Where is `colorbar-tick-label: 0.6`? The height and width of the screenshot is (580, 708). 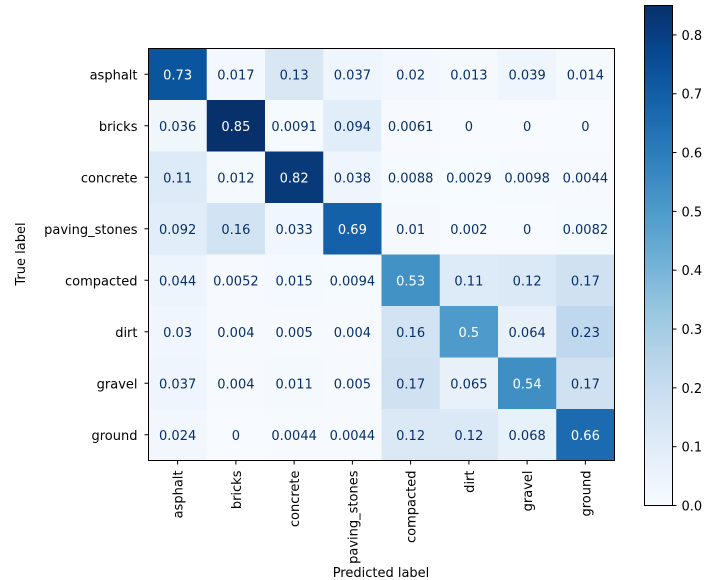
colorbar-tick-label: 0.6 is located at coordinates (692, 154).